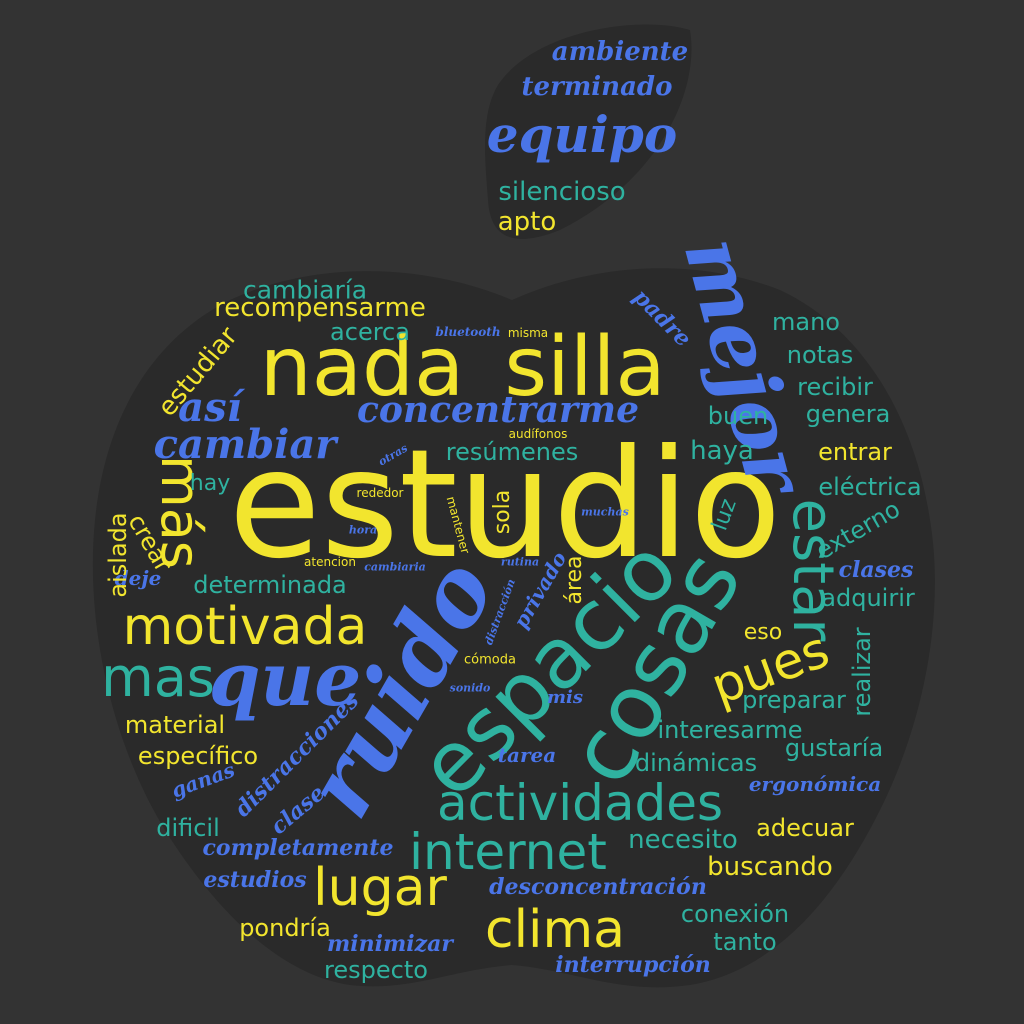 This screenshot has width=1024, height=1024. Describe the element at coordinates (255, 880) in the screenshot. I see `word-estudios: estudios` at that location.